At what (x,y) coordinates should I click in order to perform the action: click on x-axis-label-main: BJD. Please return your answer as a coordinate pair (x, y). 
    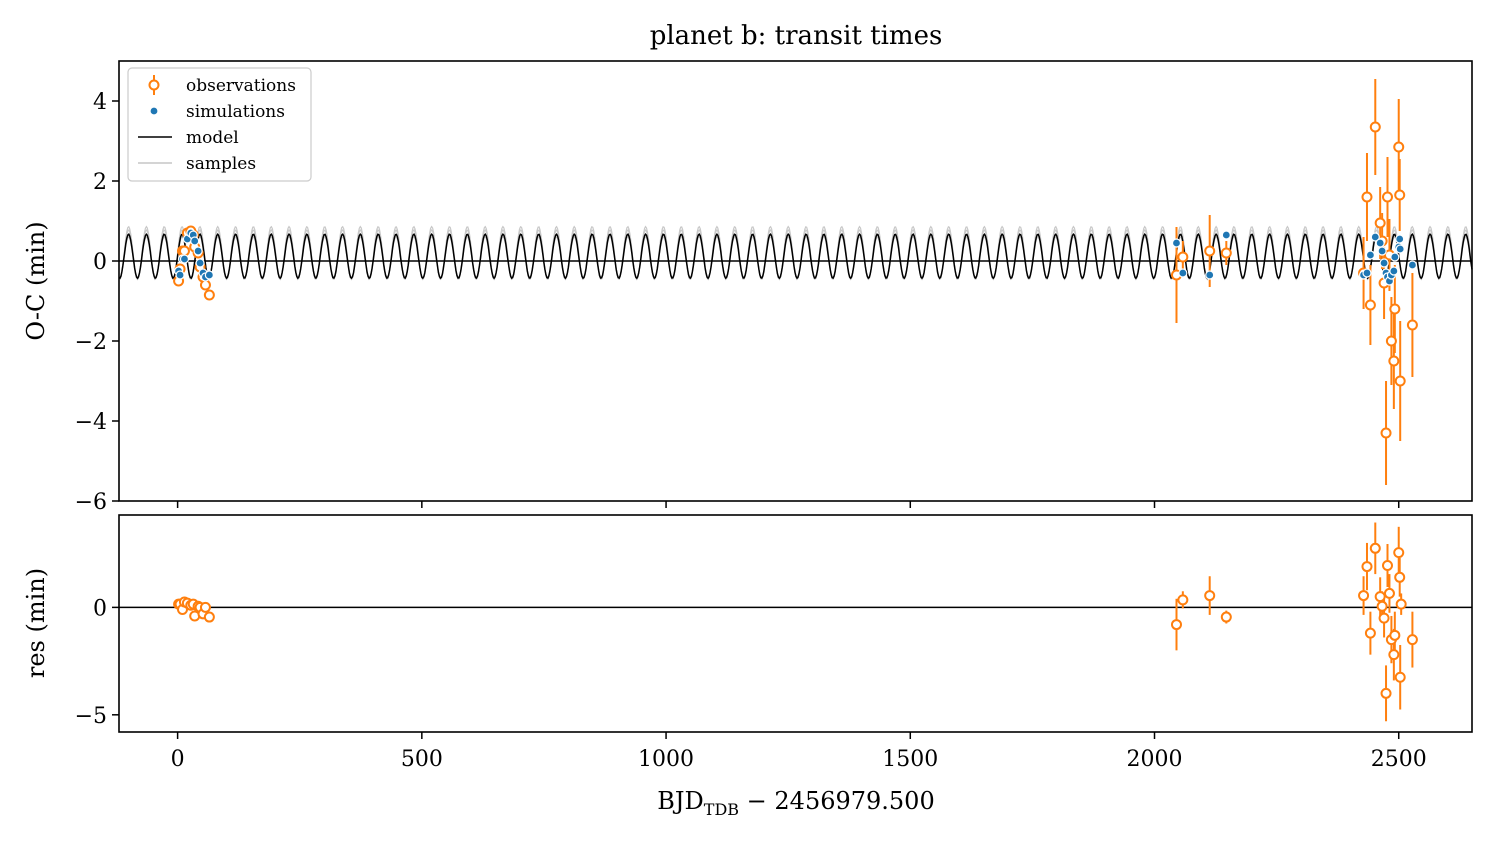
    Looking at the image, I should click on (680, 801).